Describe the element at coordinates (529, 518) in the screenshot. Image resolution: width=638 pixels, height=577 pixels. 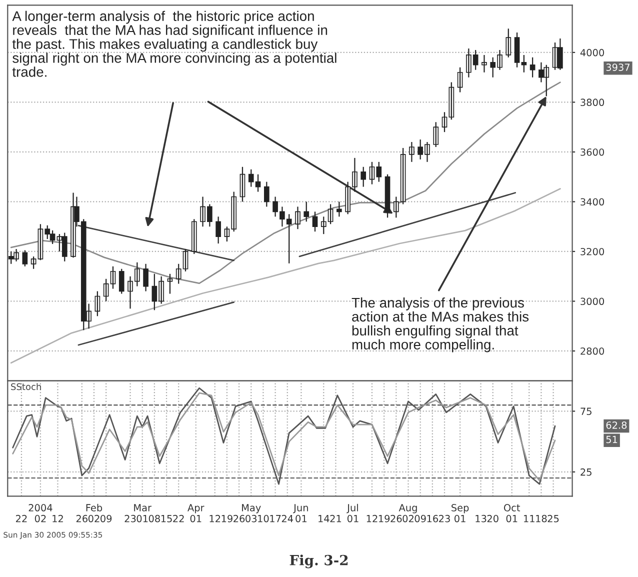
I see `x-tick-label: 11` at that location.